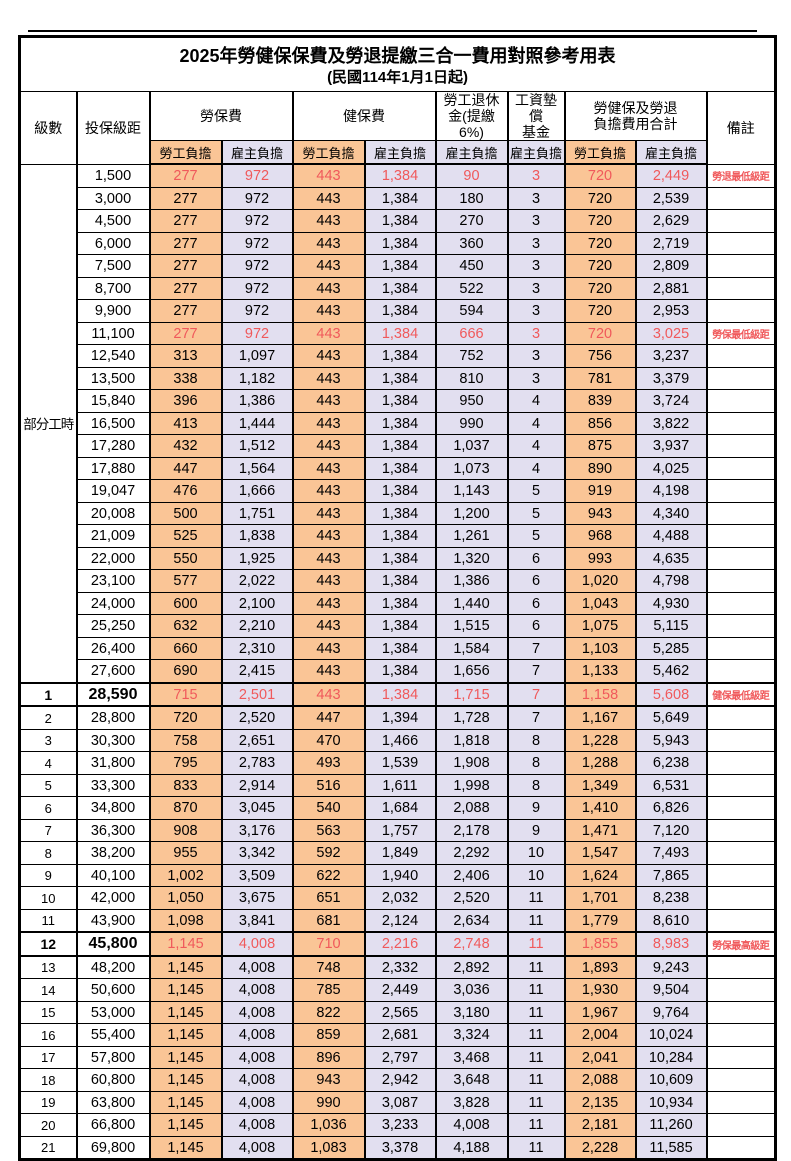 This screenshot has height=1161, width=791. What do you see at coordinates (600, 288) in the screenshot?
I see `value-cell: 720` at bounding box center [600, 288].